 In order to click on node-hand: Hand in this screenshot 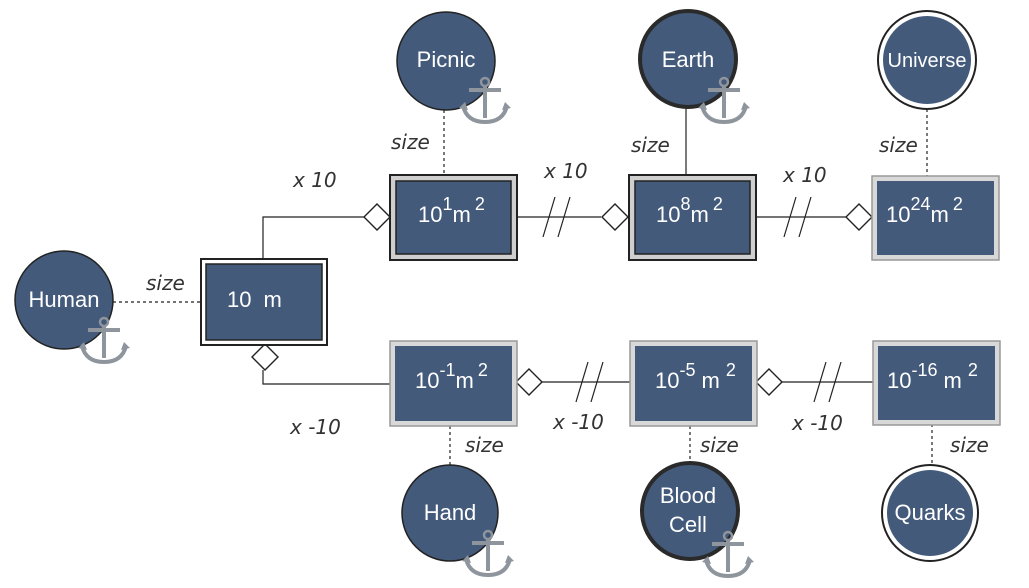, I will do `click(458, 520)`.